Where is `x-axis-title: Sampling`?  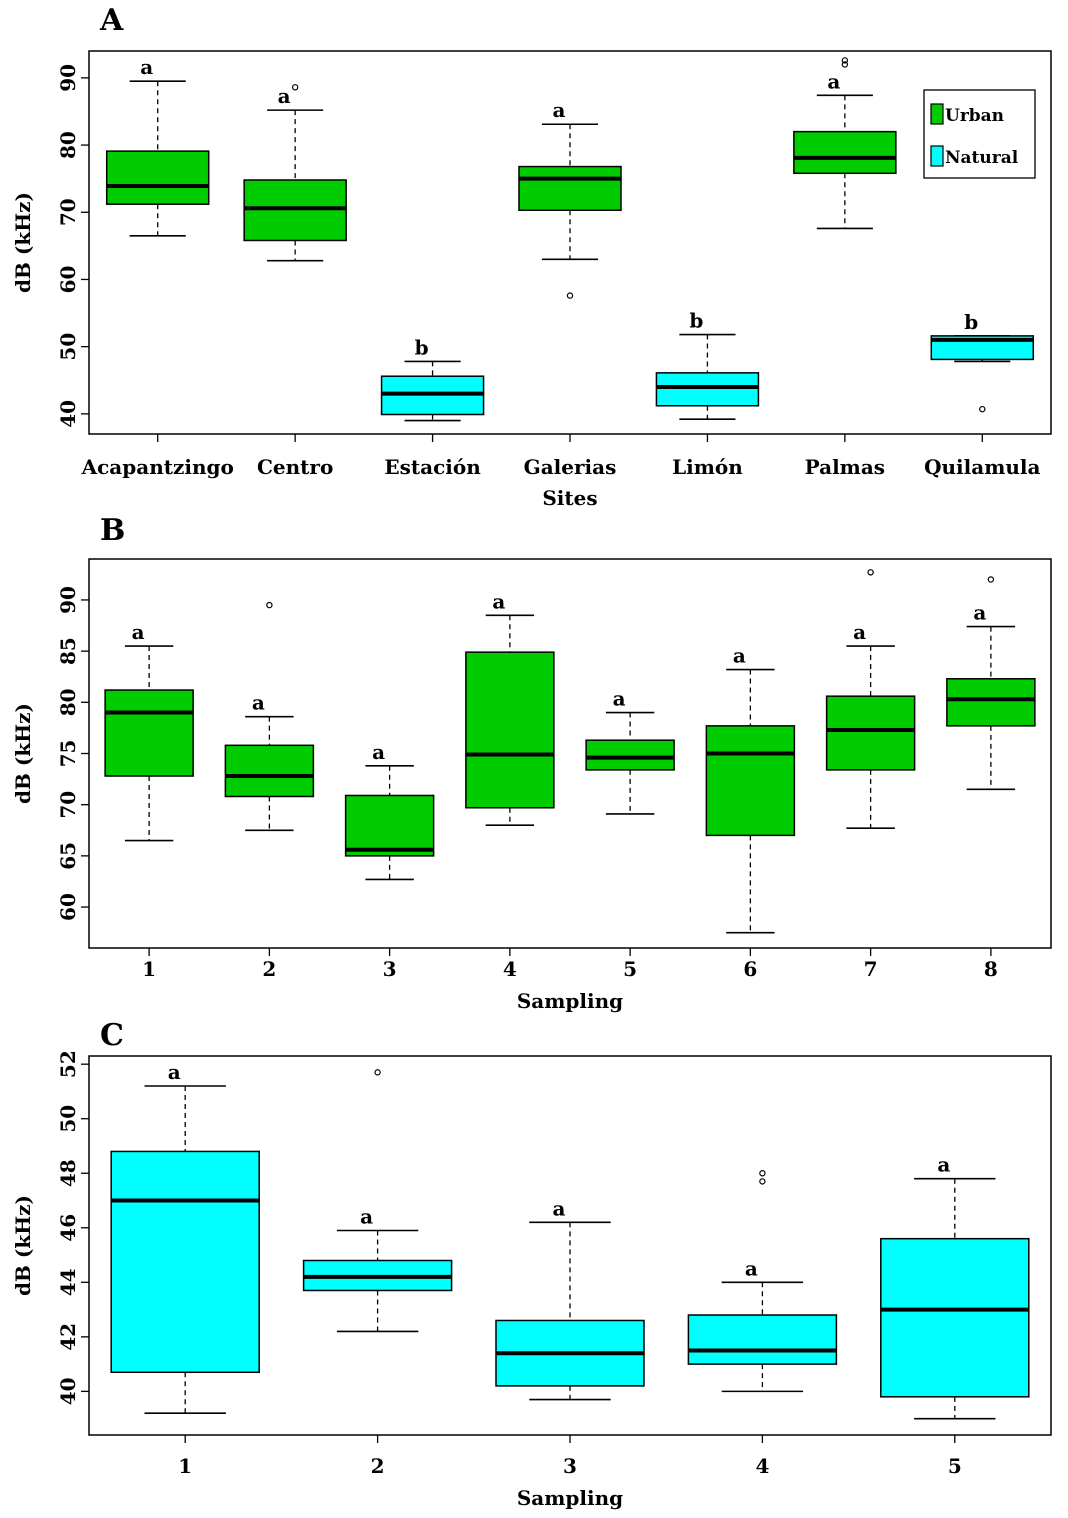
x-axis-title: Sampling is located at coordinates (570, 1001).